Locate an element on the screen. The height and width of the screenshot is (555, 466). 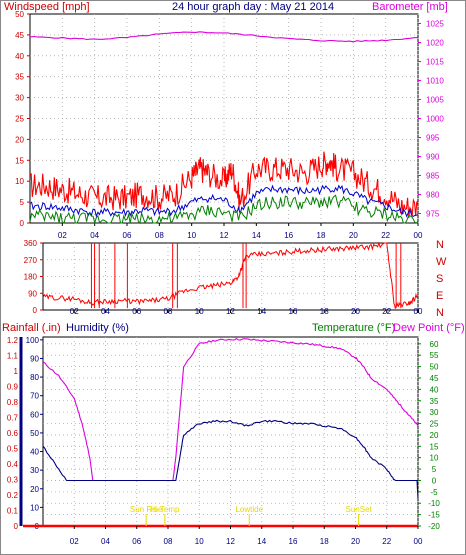
temperature-tick-label: -20 is located at coordinates (434, 526).